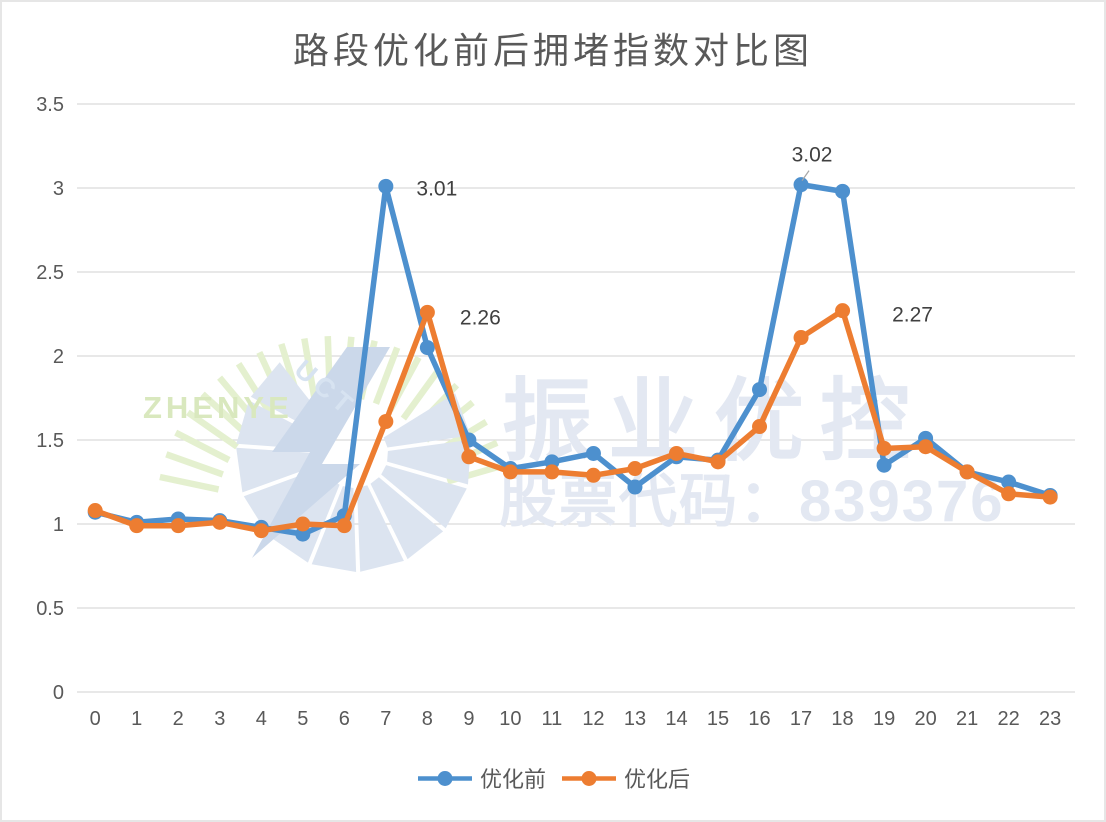 Image resolution: width=1106 pixels, height=822 pixels. What do you see at coordinates (801, 719) in the screenshot?
I see `x-tick-label: 17` at bounding box center [801, 719].